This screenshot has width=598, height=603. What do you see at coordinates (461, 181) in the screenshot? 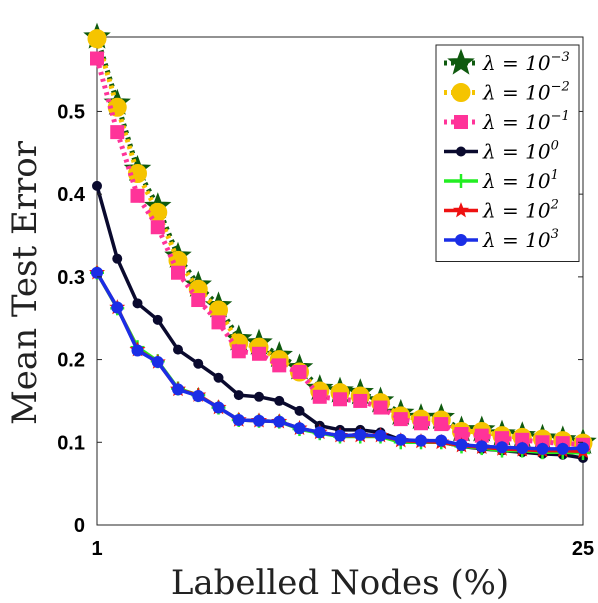
I see `data-point-plus` at bounding box center [461, 181].